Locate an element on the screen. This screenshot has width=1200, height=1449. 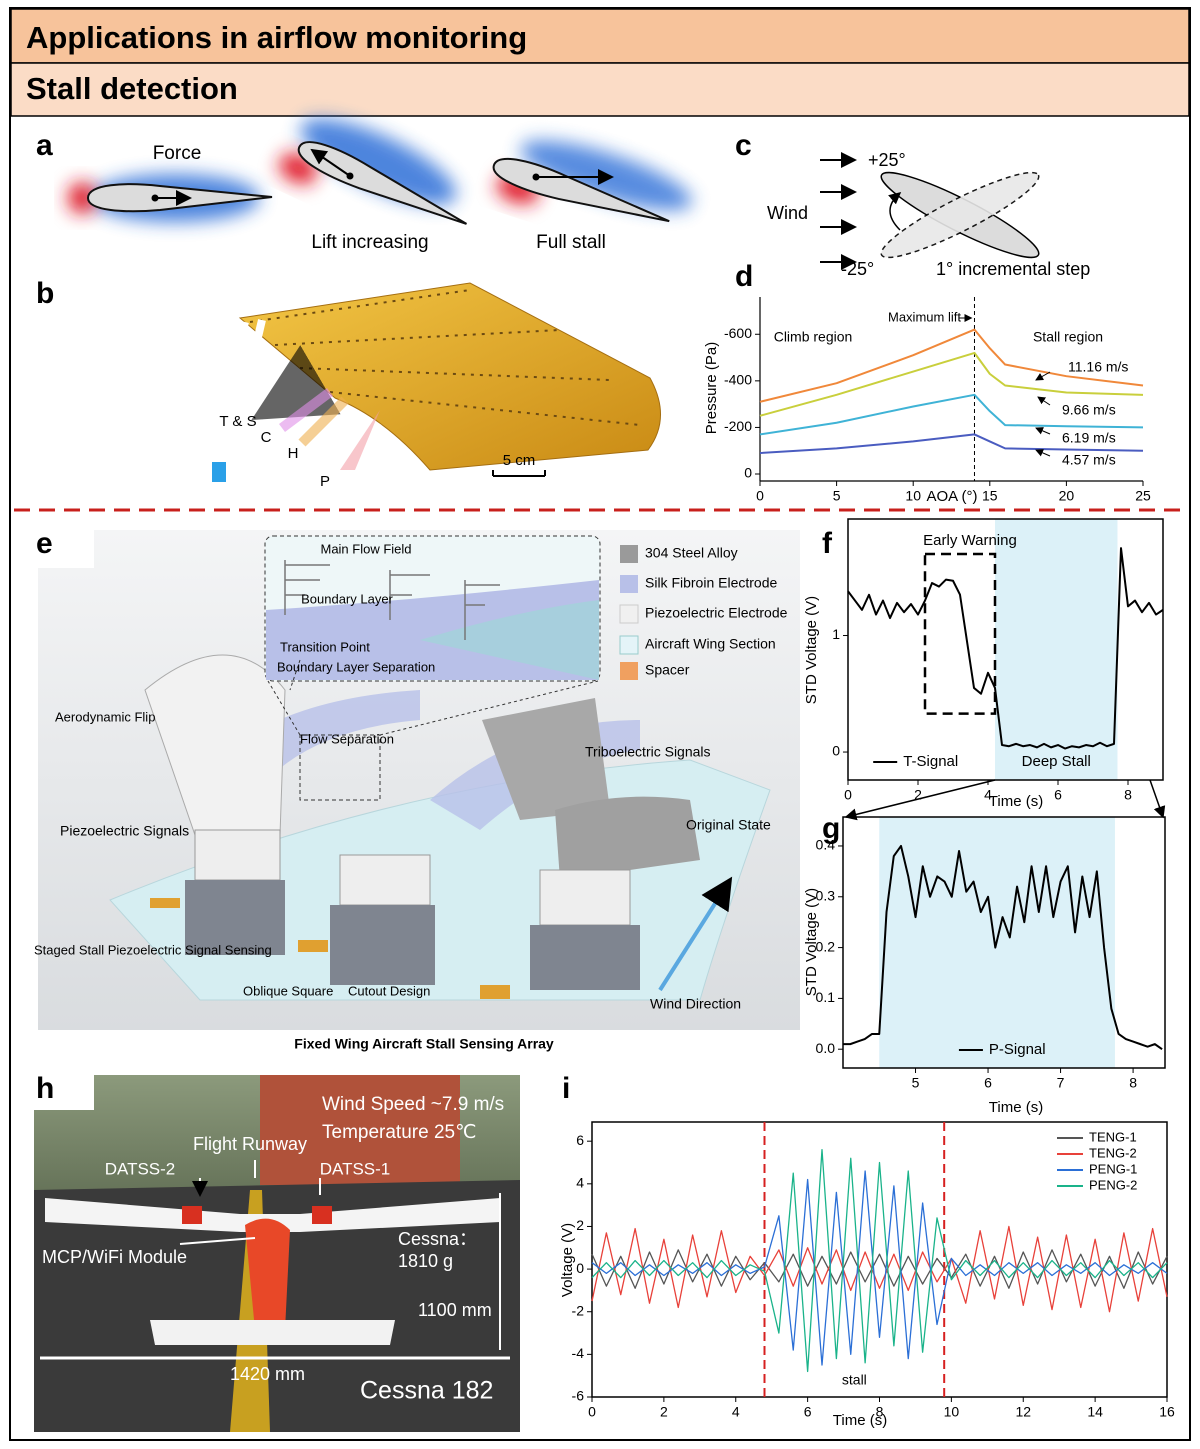
diagram-label: Boundary Layer Separation is located at coordinates (356, 666).